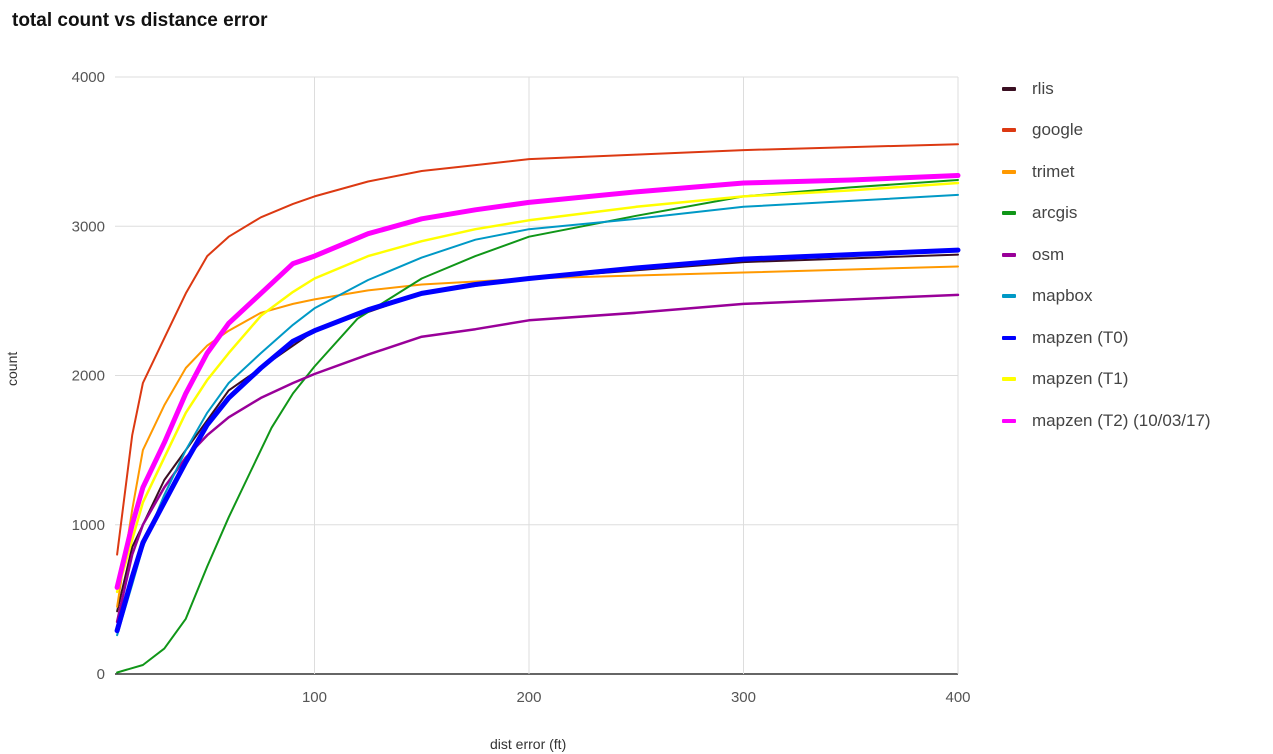 The image size is (1273, 754). What do you see at coordinates (88, 525) in the screenshot?
I see `y-tick-label-1: 1000` at bounding box center [88, 525].